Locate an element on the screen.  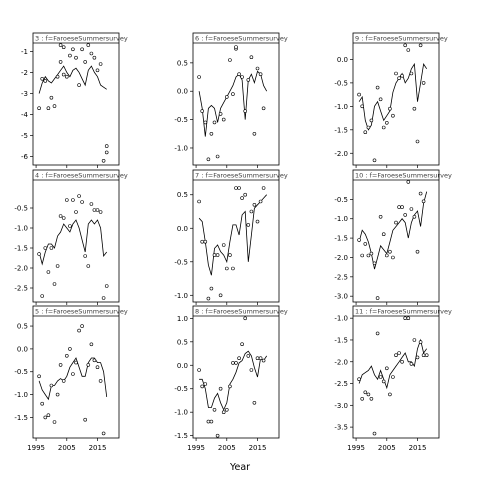
panel-strip-label: 9 : f=FaroeseSummersurvey is located at coordinates (401, 39).